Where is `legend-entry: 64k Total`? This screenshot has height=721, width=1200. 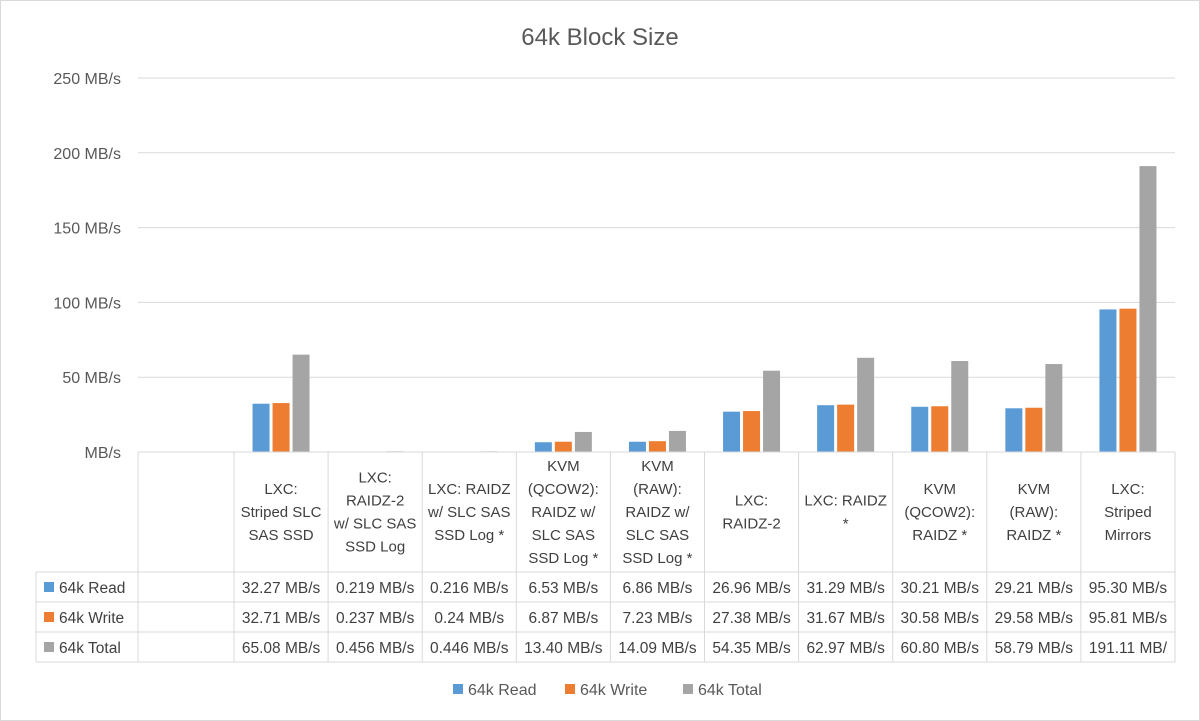 legend-entry: 64k Total is located at coordinates (730, 690).